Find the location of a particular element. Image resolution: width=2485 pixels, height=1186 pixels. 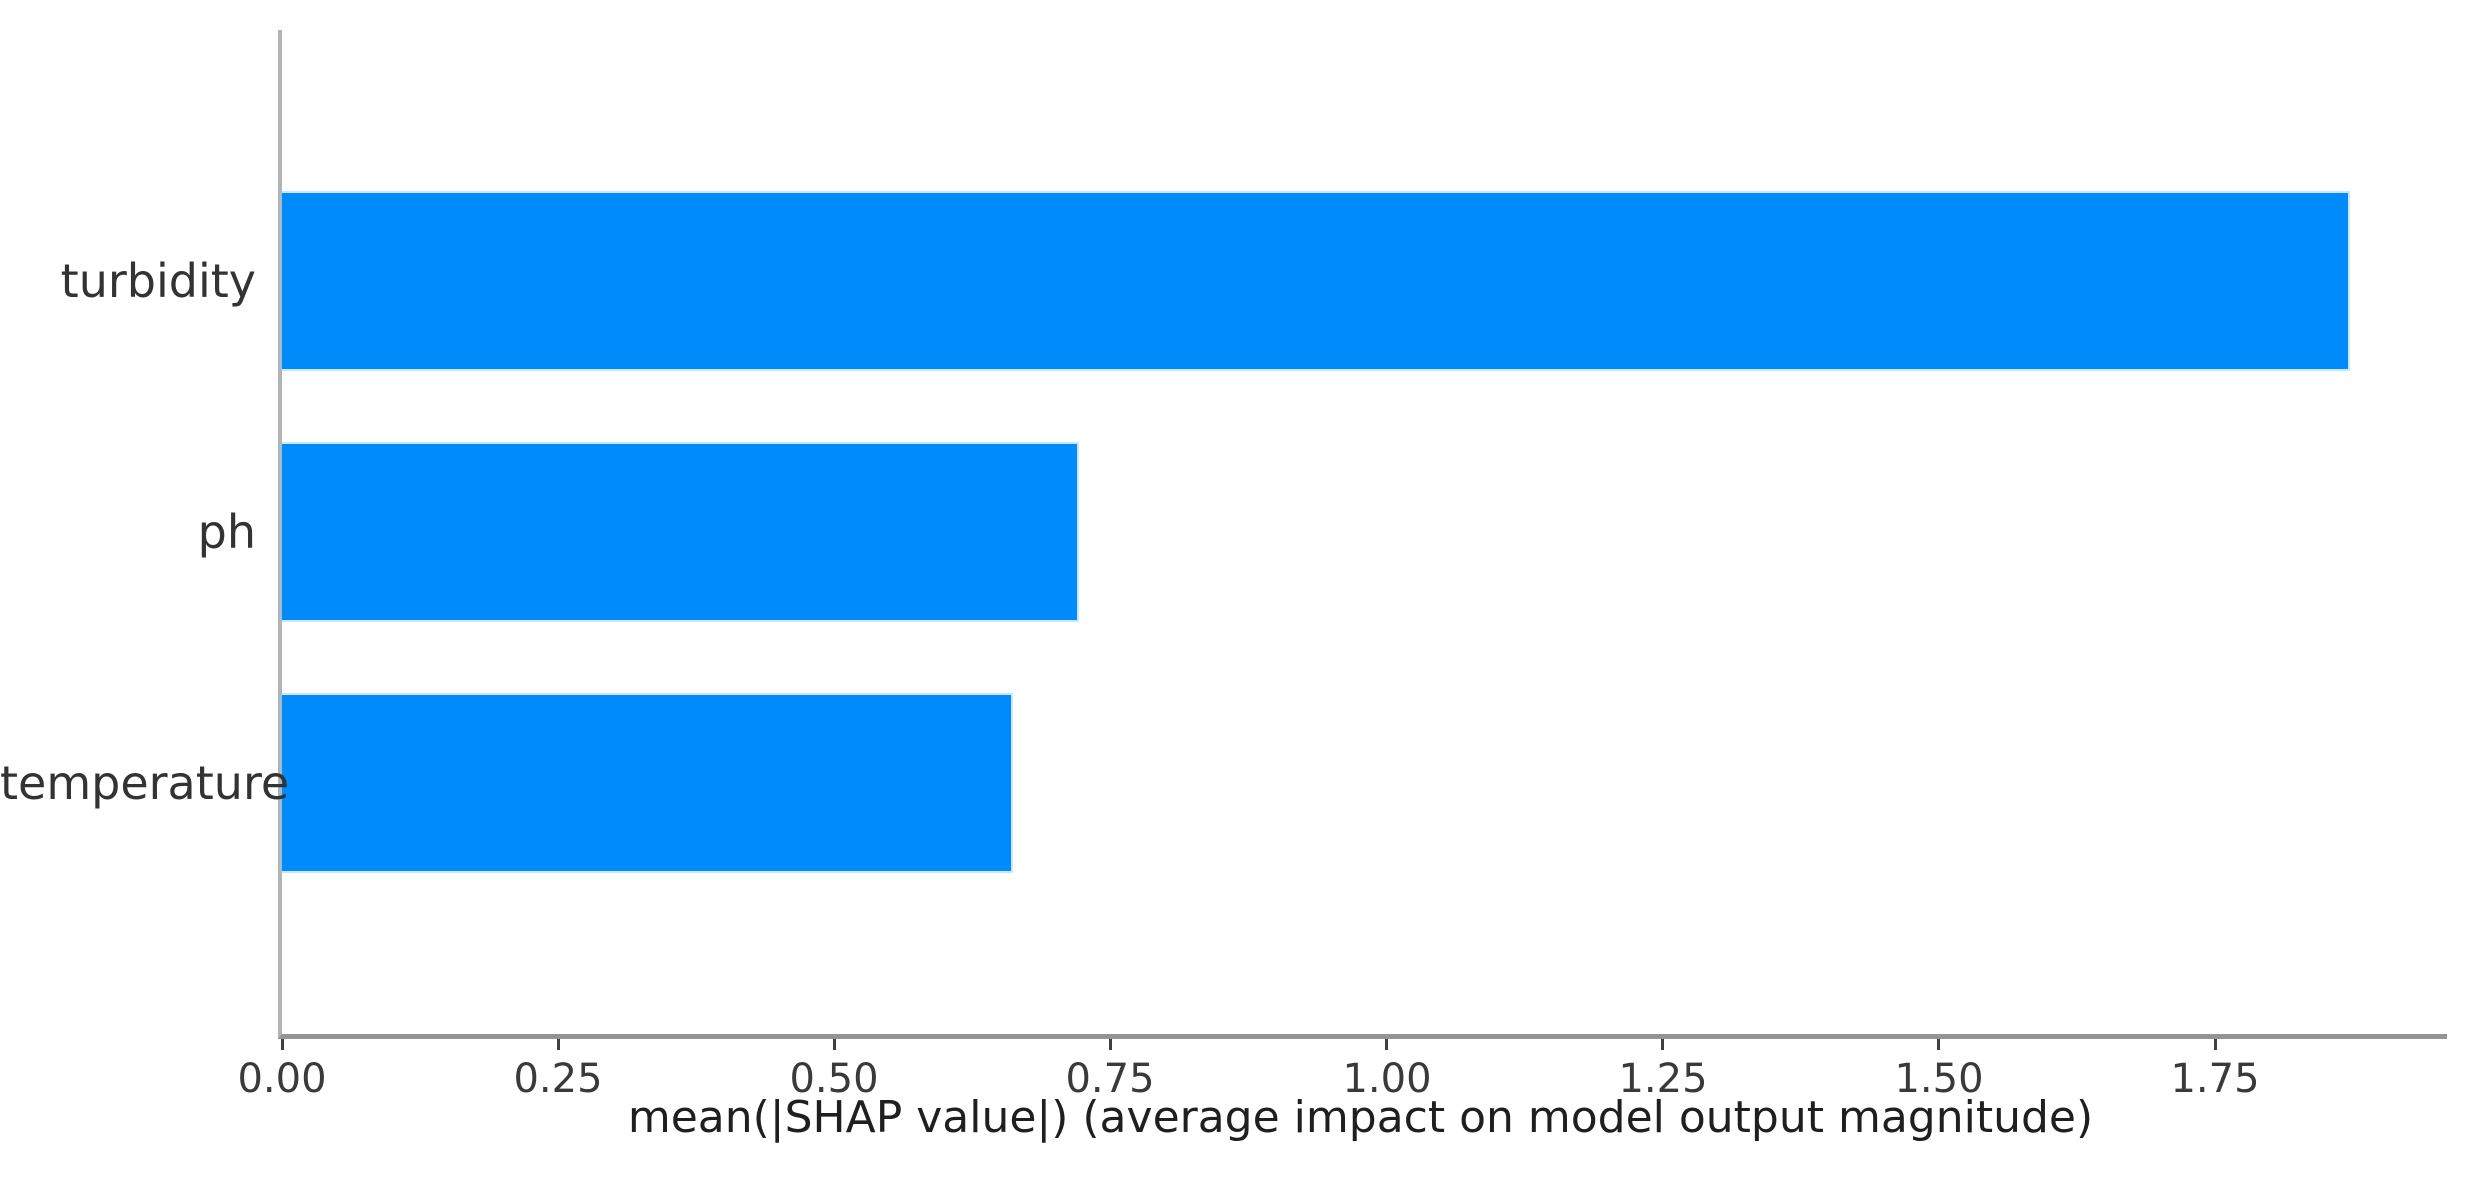

bar-temperature is located at coordinates (646, 783).